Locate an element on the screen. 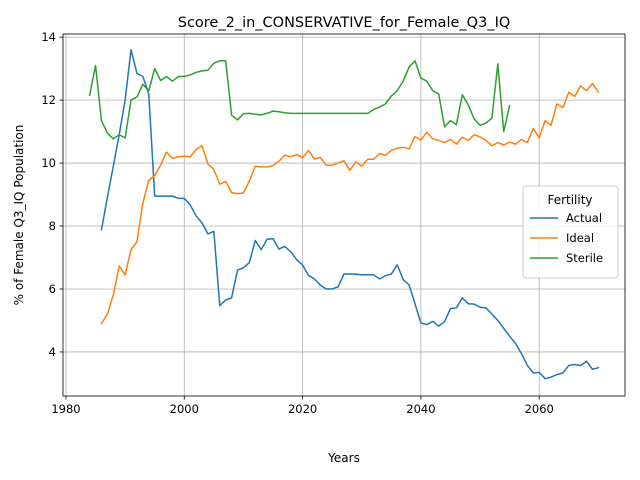 The height and width of the screenshot is (480, 640). x-axis-label: Years is located at coordinates (343, 458).